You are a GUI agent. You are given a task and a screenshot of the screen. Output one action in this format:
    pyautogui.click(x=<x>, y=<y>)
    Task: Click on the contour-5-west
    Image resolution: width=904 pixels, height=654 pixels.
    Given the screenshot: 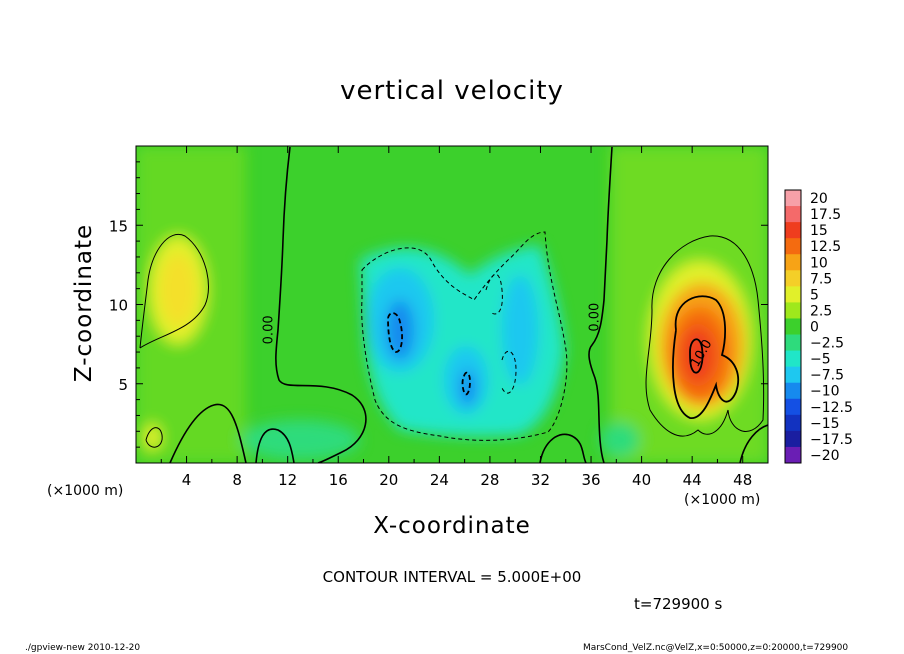 What is the action you would take?
    pyautogui.click(x=174, y=291)
    